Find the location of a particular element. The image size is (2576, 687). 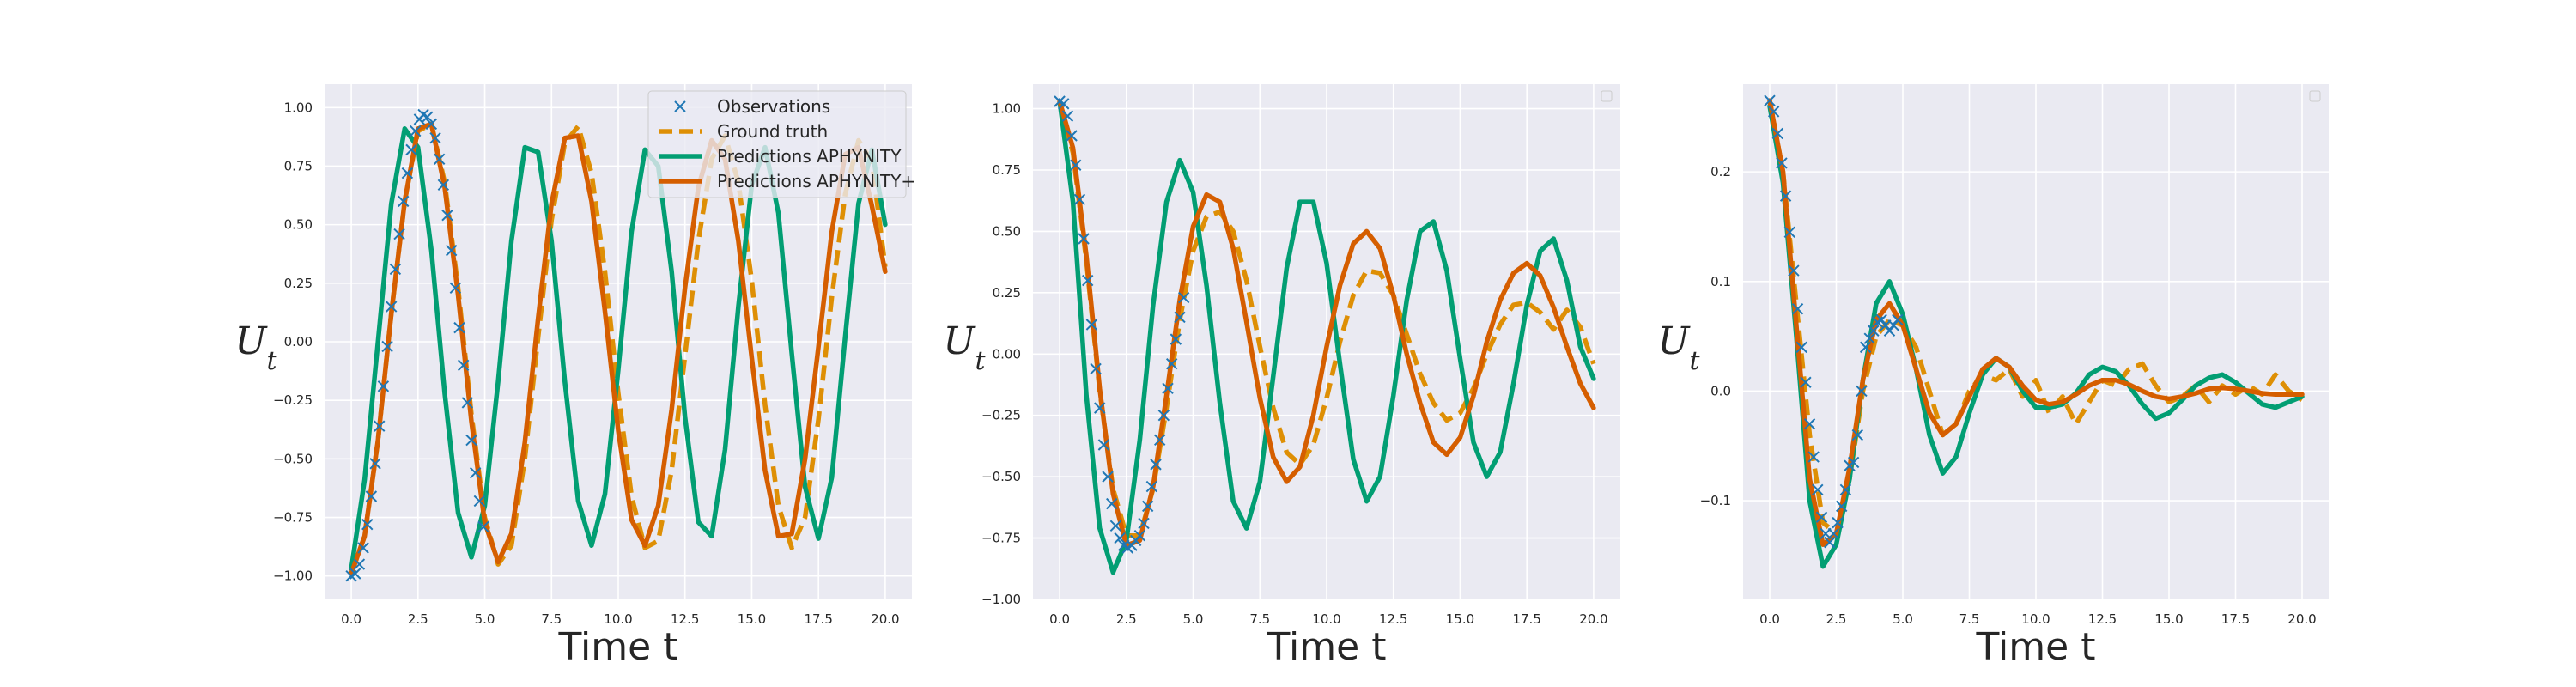

y-tick-label: 0.25 is located at coordinates (298, 283).